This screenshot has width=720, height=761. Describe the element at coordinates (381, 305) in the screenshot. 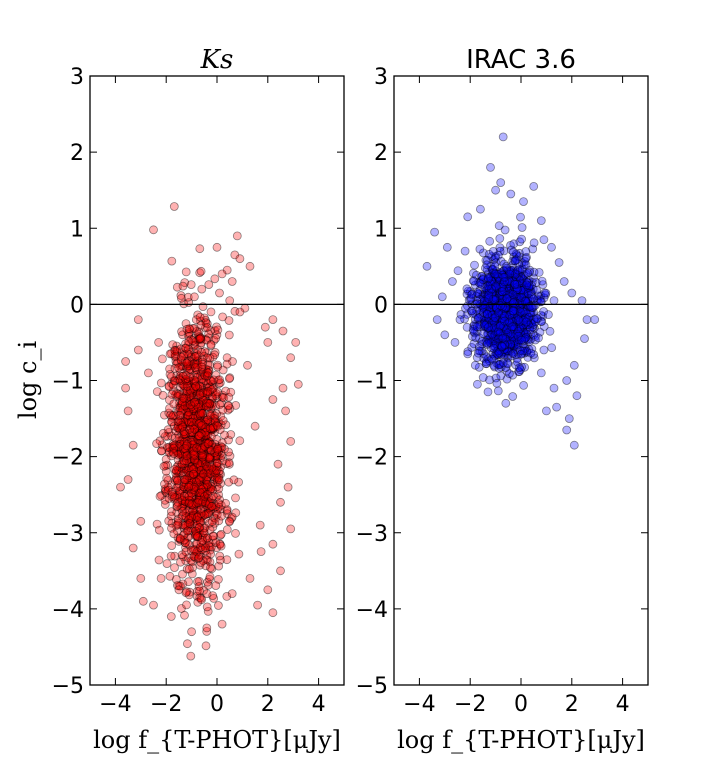

I see `y-tick-label: 0` at that location.